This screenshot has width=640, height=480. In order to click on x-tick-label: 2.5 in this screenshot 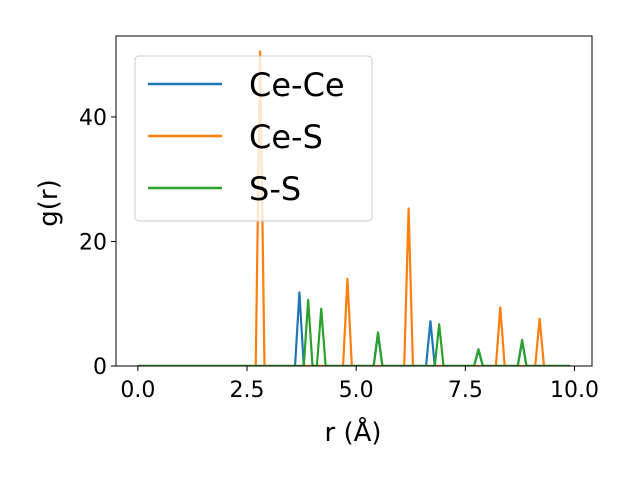, I will do `click(247, 390)`.